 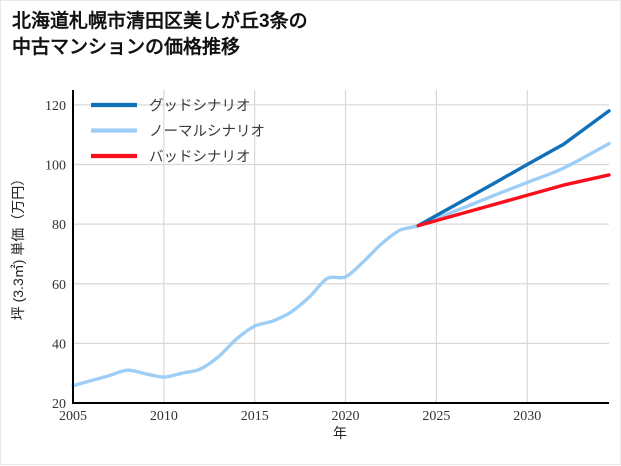 What do you see at coordinates (55, 166) in the screenshot?
I see `y-tick-label: 100` at bounding box center [55, 166].